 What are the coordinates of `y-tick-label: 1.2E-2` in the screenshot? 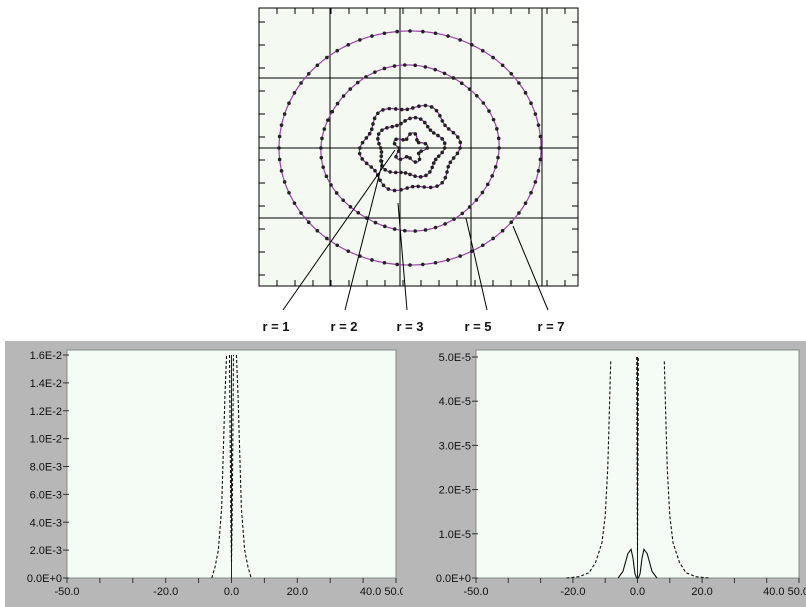 It's located at (46, 412).